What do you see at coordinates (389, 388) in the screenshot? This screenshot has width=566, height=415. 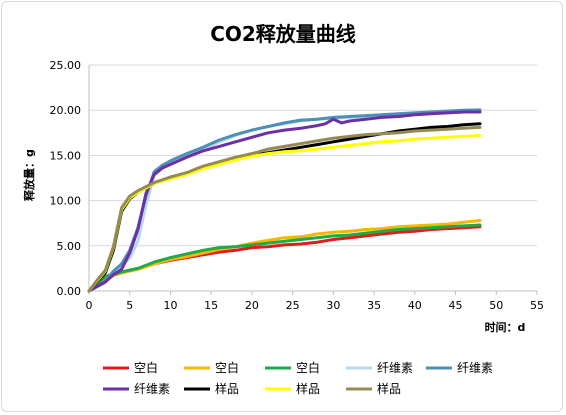 I see `legend-label-9: 样品` at bounding box center [389, 388].